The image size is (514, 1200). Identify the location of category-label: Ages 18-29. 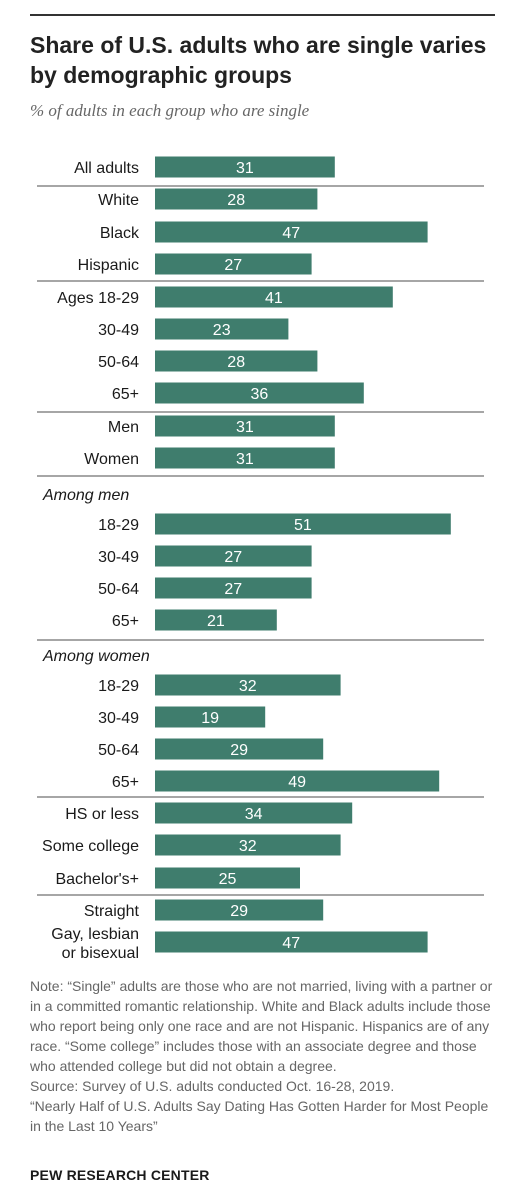
(98, 298).